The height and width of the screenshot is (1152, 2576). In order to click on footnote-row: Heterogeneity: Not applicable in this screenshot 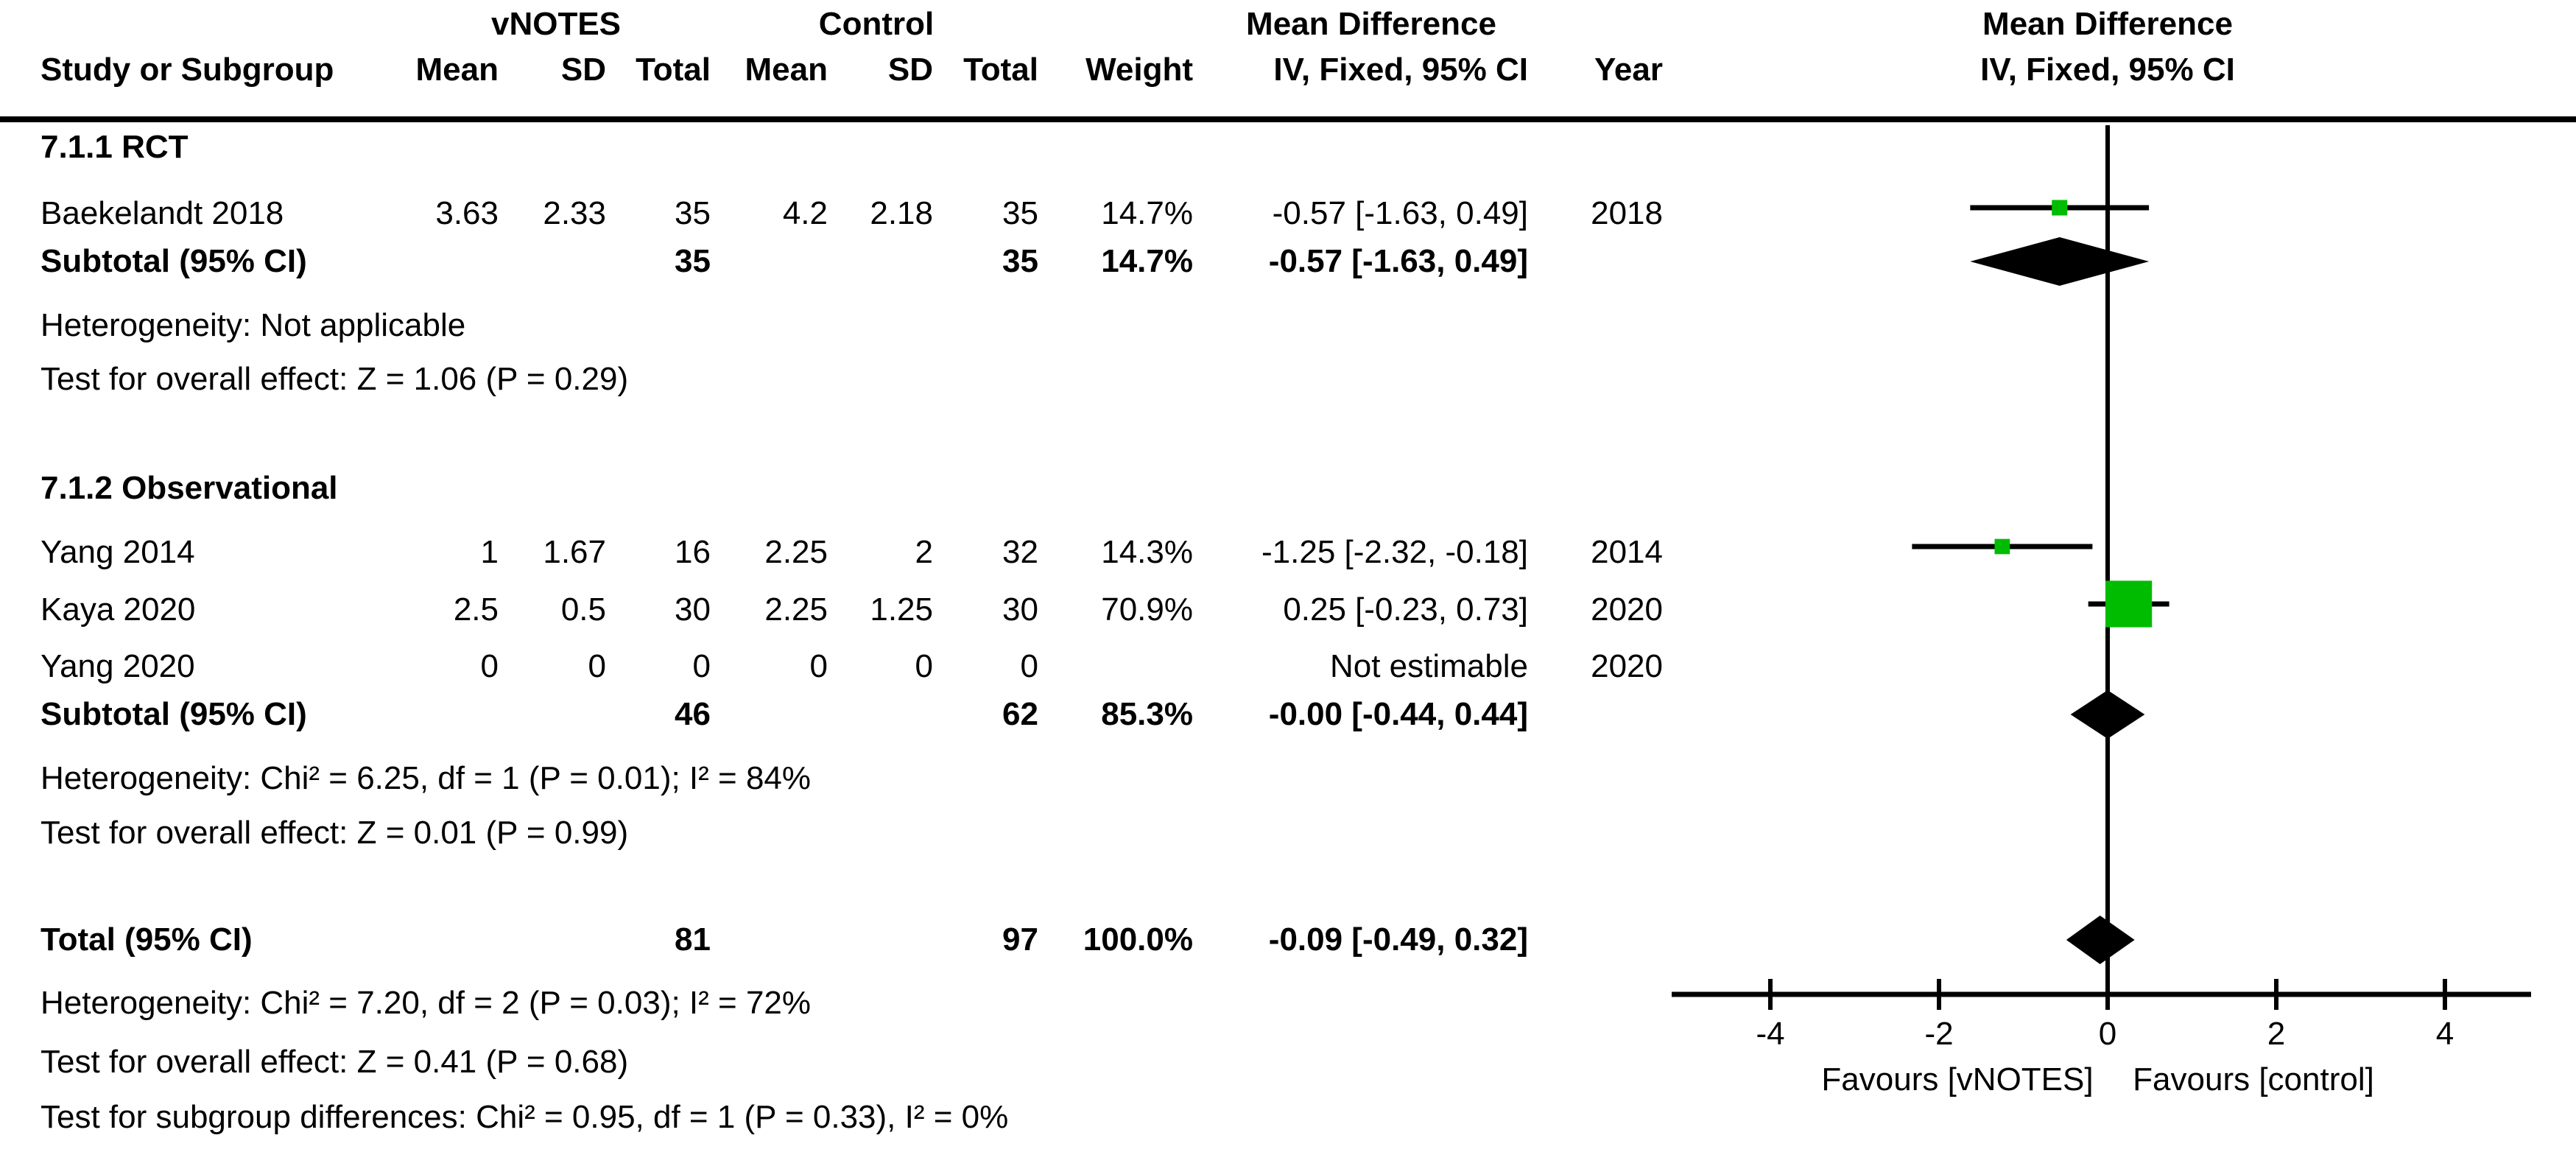, I will do `click(1288, 325)`.